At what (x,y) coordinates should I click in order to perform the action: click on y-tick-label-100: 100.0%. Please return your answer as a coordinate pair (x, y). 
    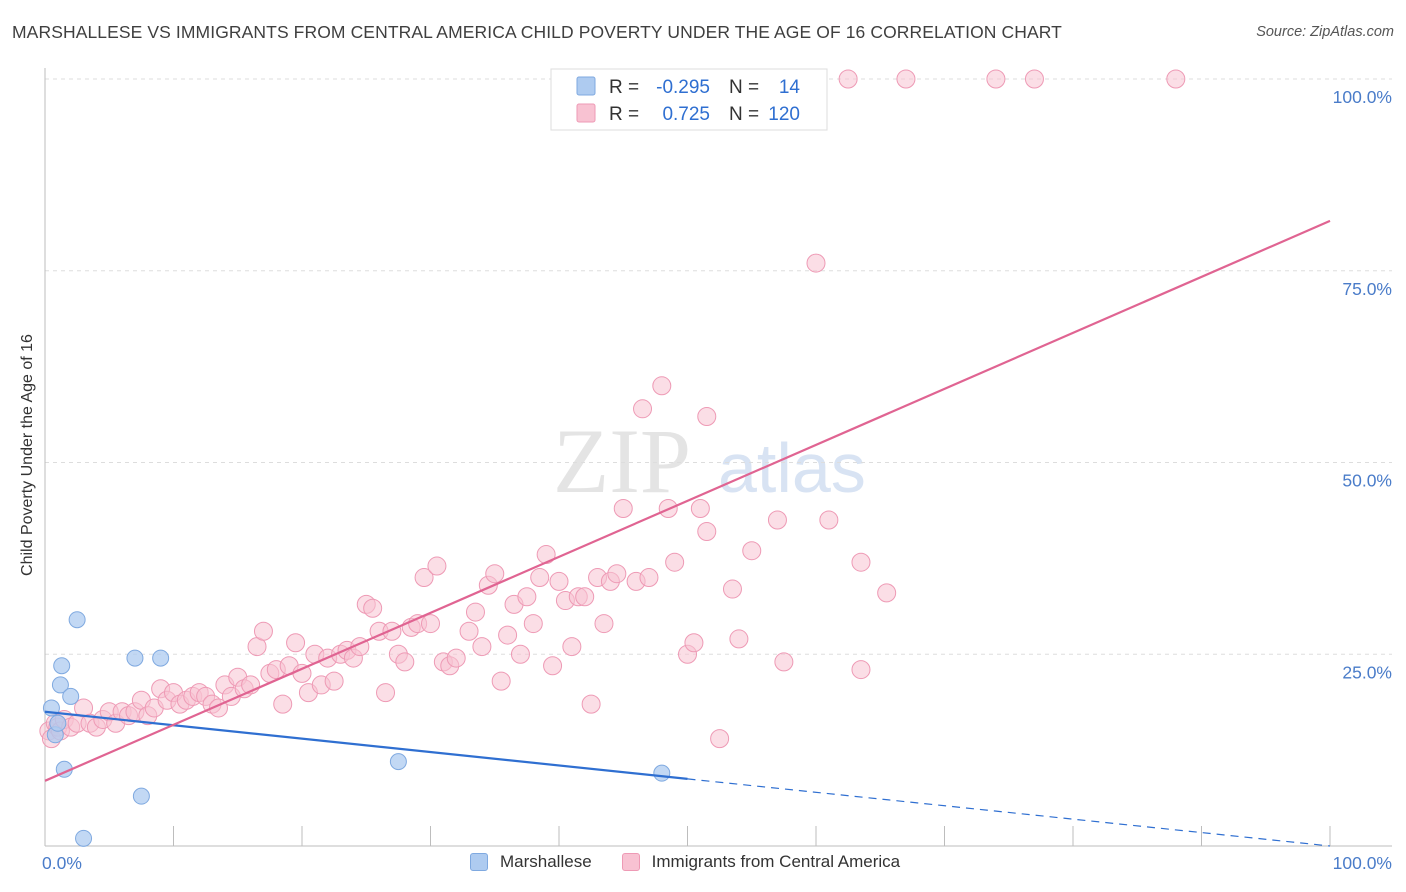
    Looking at the image, I should click on (1362, 97).